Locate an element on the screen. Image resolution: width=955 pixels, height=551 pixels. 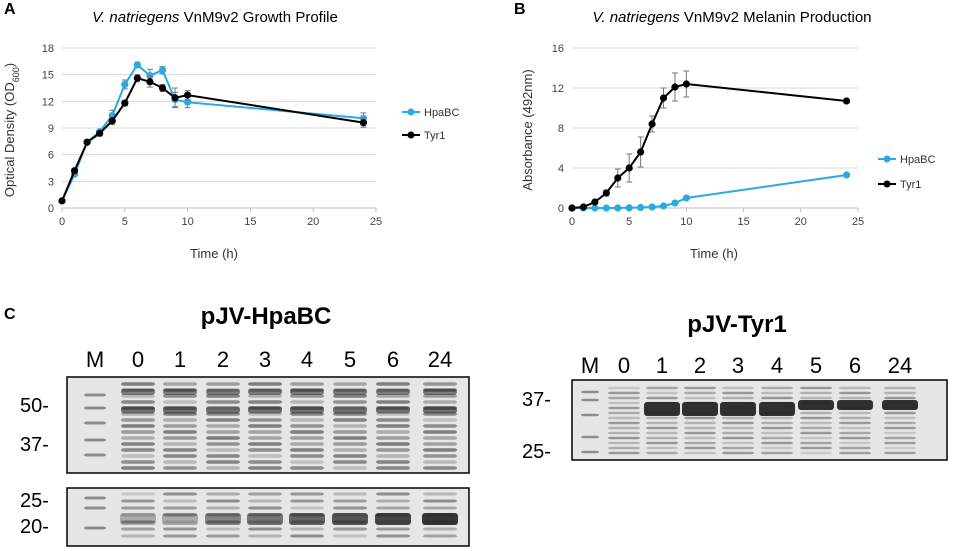
chart-b-legend: HpaBC Tyr1 is located at coordinates (907, 172).